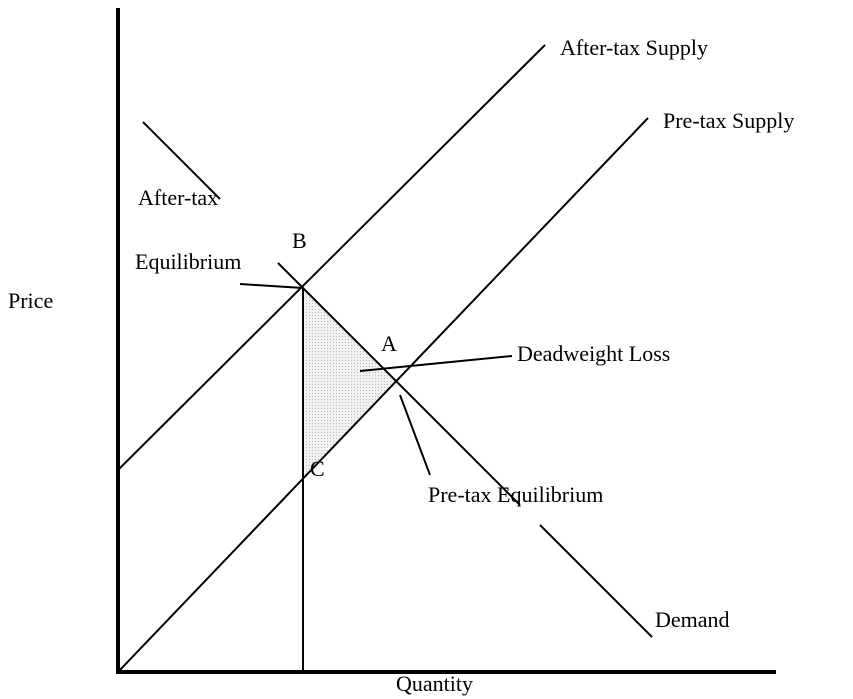  What do you see at coordinates (593, 353) in the screenshot?
I see `annotation: Deadweight Loss` at bounding box center [593, 353].